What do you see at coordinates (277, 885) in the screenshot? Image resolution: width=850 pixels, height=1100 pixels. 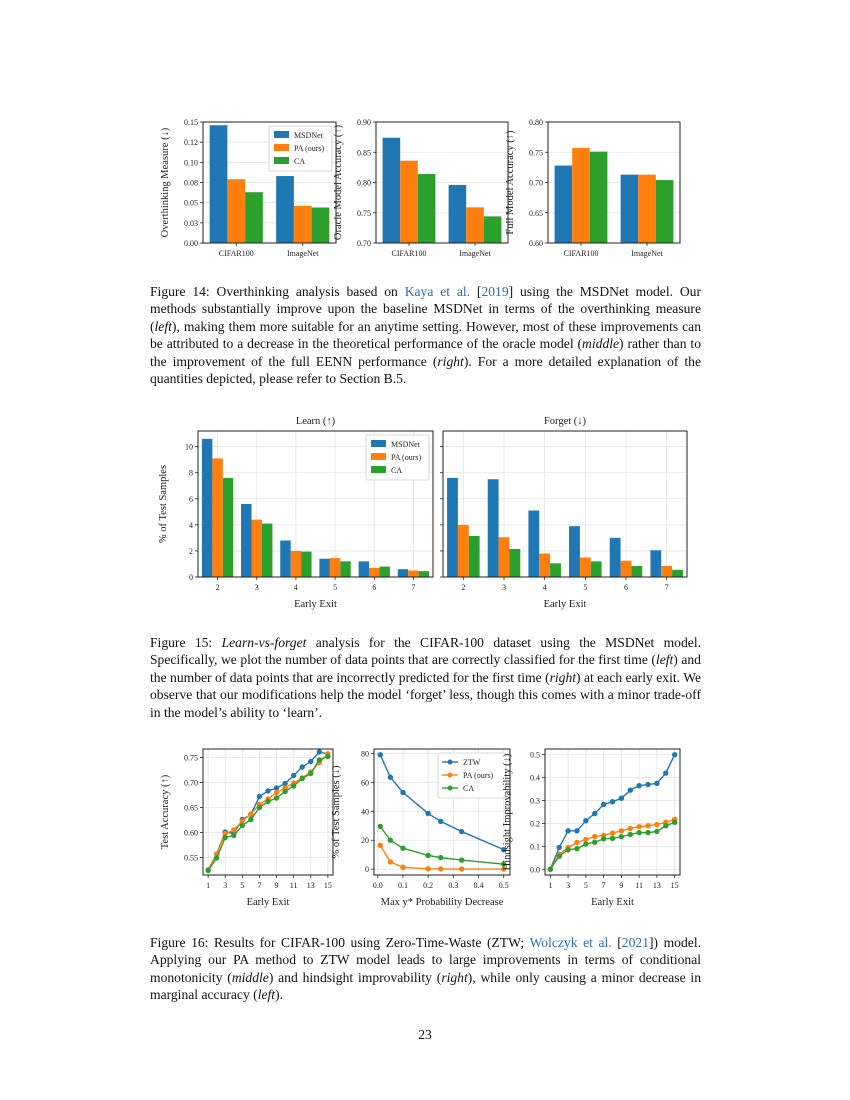 I see `x-tick-label: 9` at bounding box center [277, 885].